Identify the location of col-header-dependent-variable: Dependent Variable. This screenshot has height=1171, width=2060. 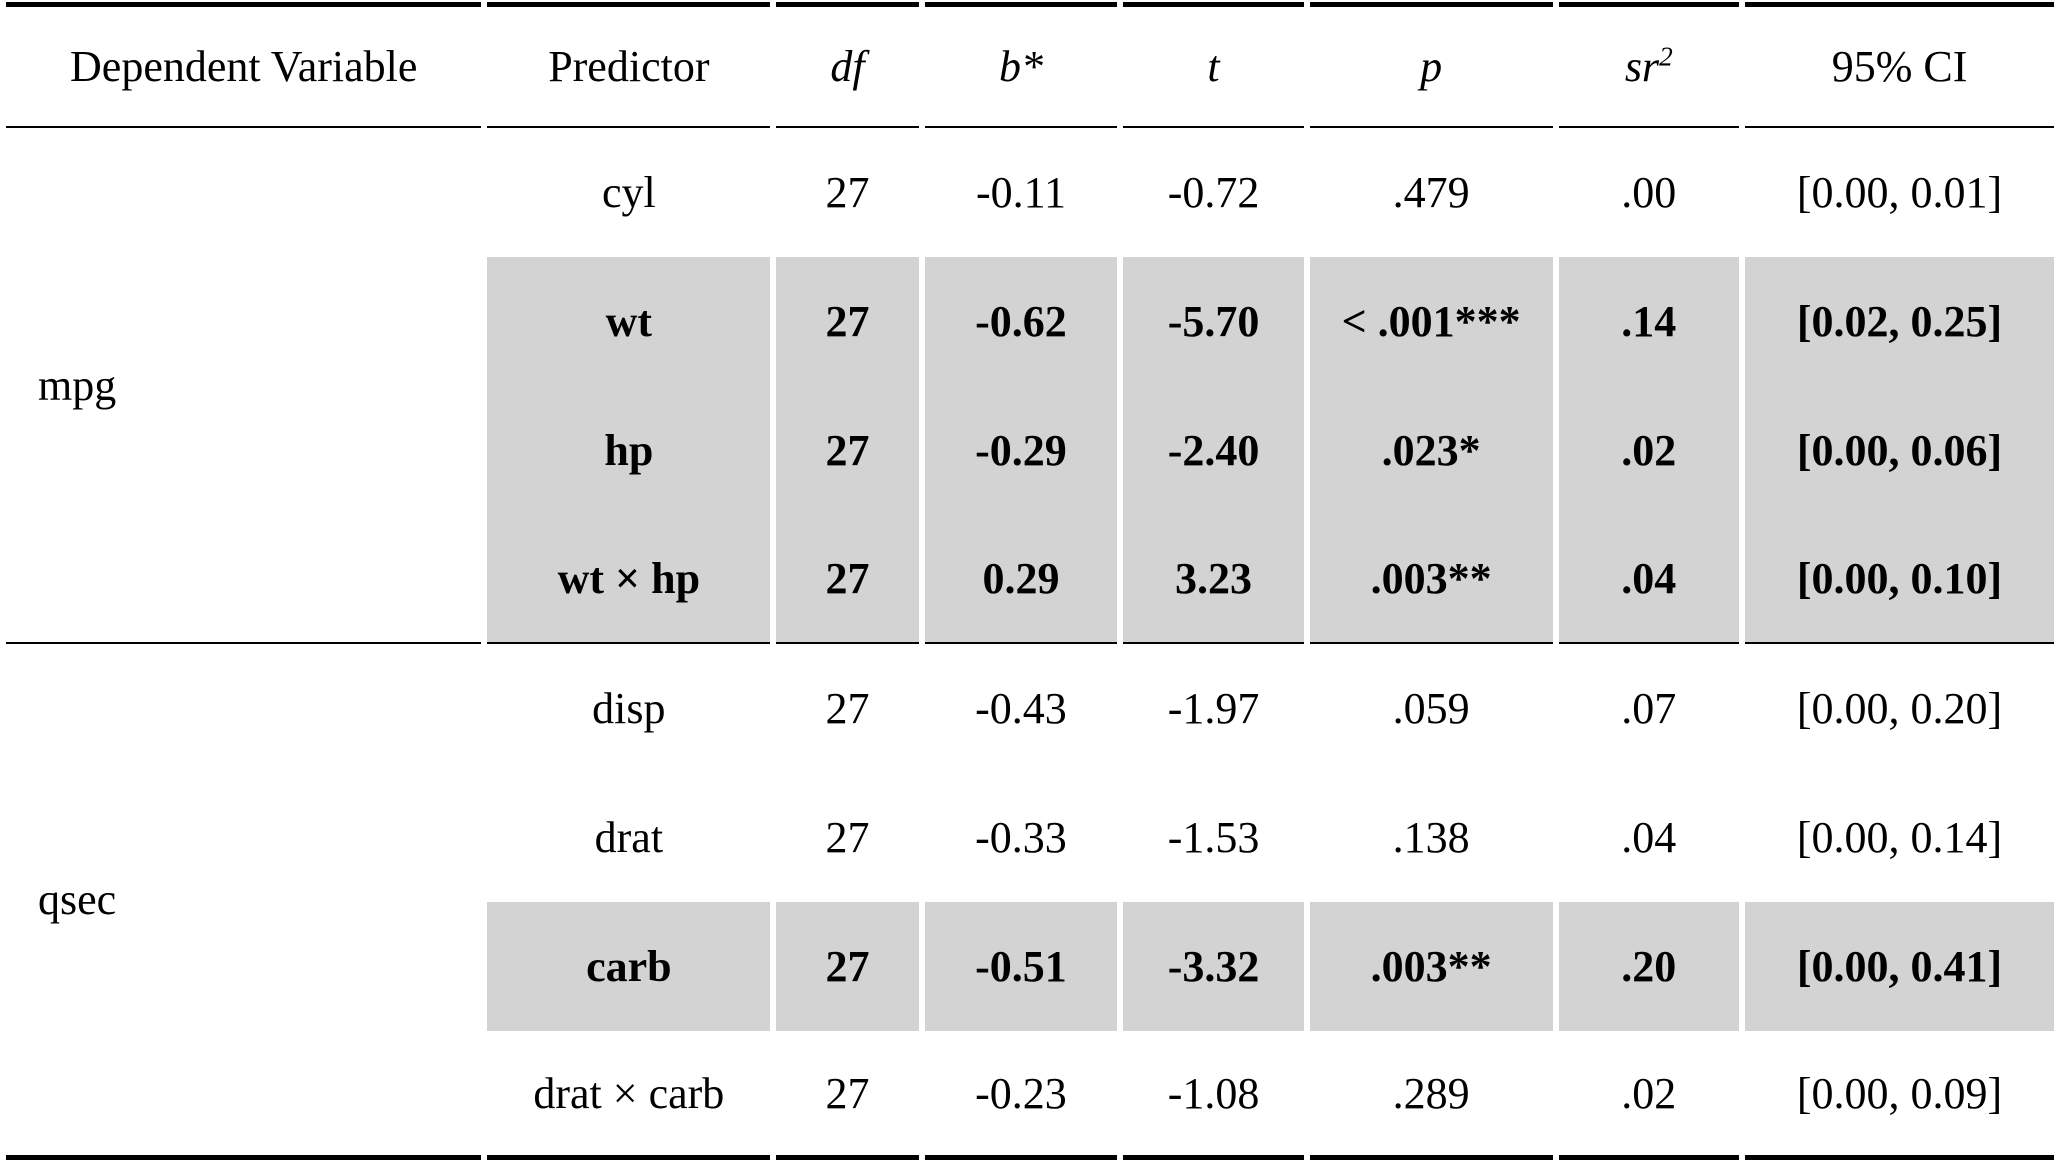
(244, 65).